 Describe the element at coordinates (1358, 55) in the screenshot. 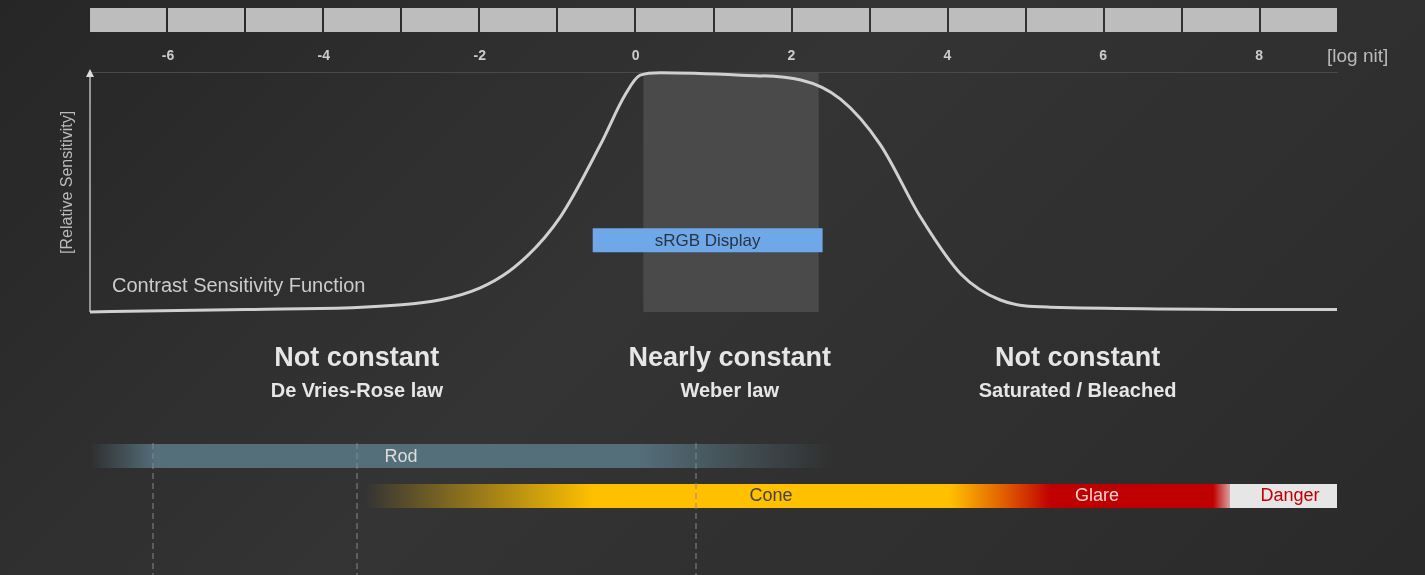

I see `x-axis-title: [log nit]` at that location.